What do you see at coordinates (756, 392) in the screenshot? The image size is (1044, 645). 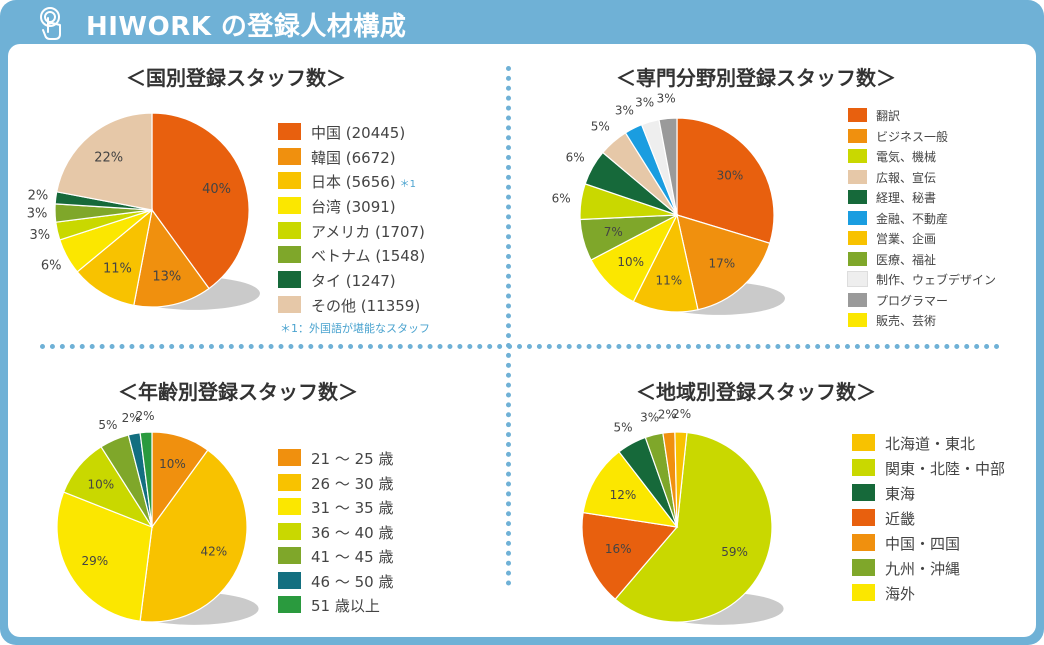 I see `region-chart-title: ＜地域別登録スタッフ数＞` at bounding box center [756, 392].